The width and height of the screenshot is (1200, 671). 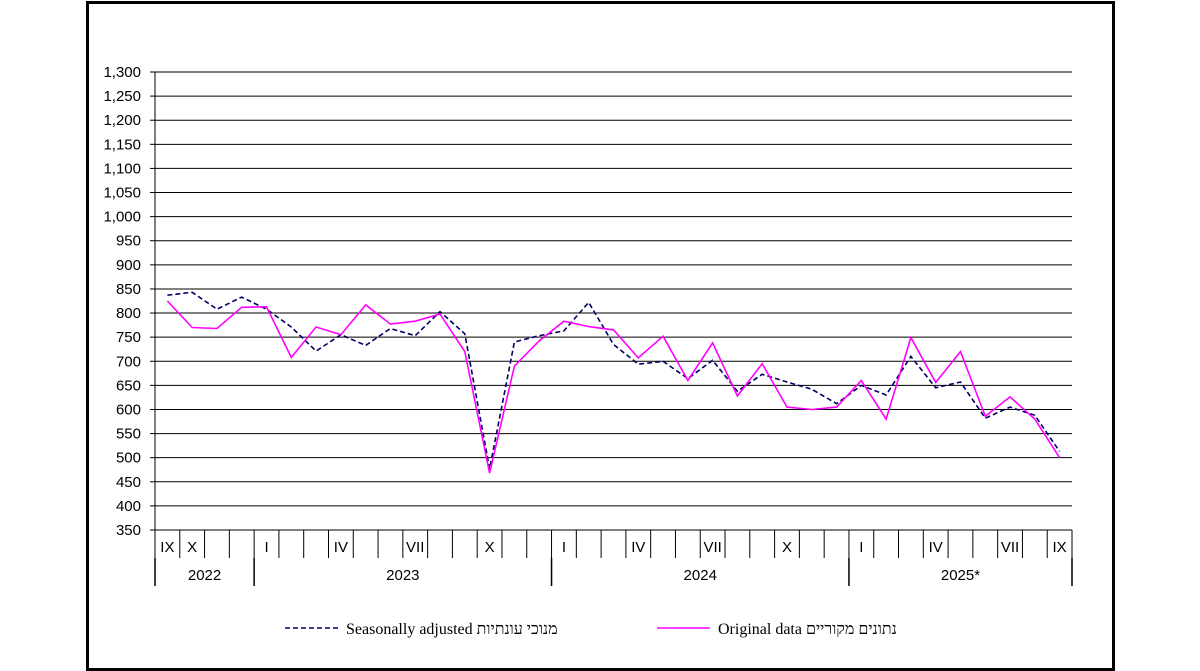 I want to click on year-label: 2024, so click(x=700, y=575).